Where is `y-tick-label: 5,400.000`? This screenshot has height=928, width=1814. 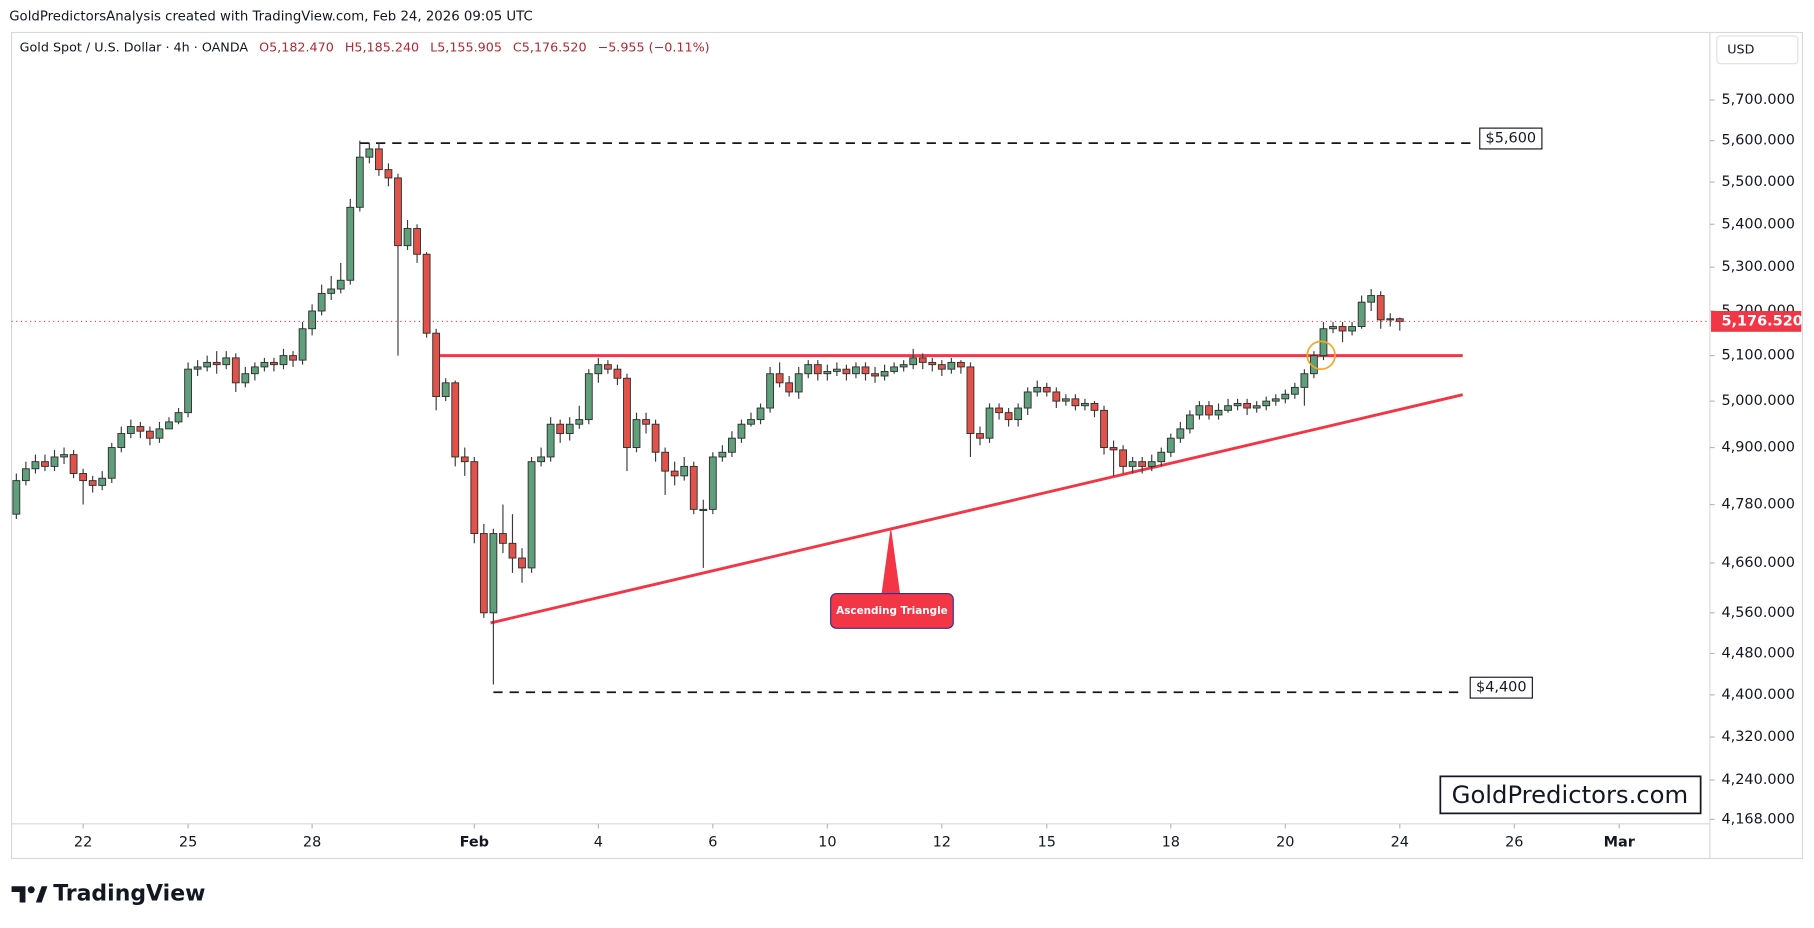
y-tick-label: 5,400.000 is located at coordinates (1758, 224).